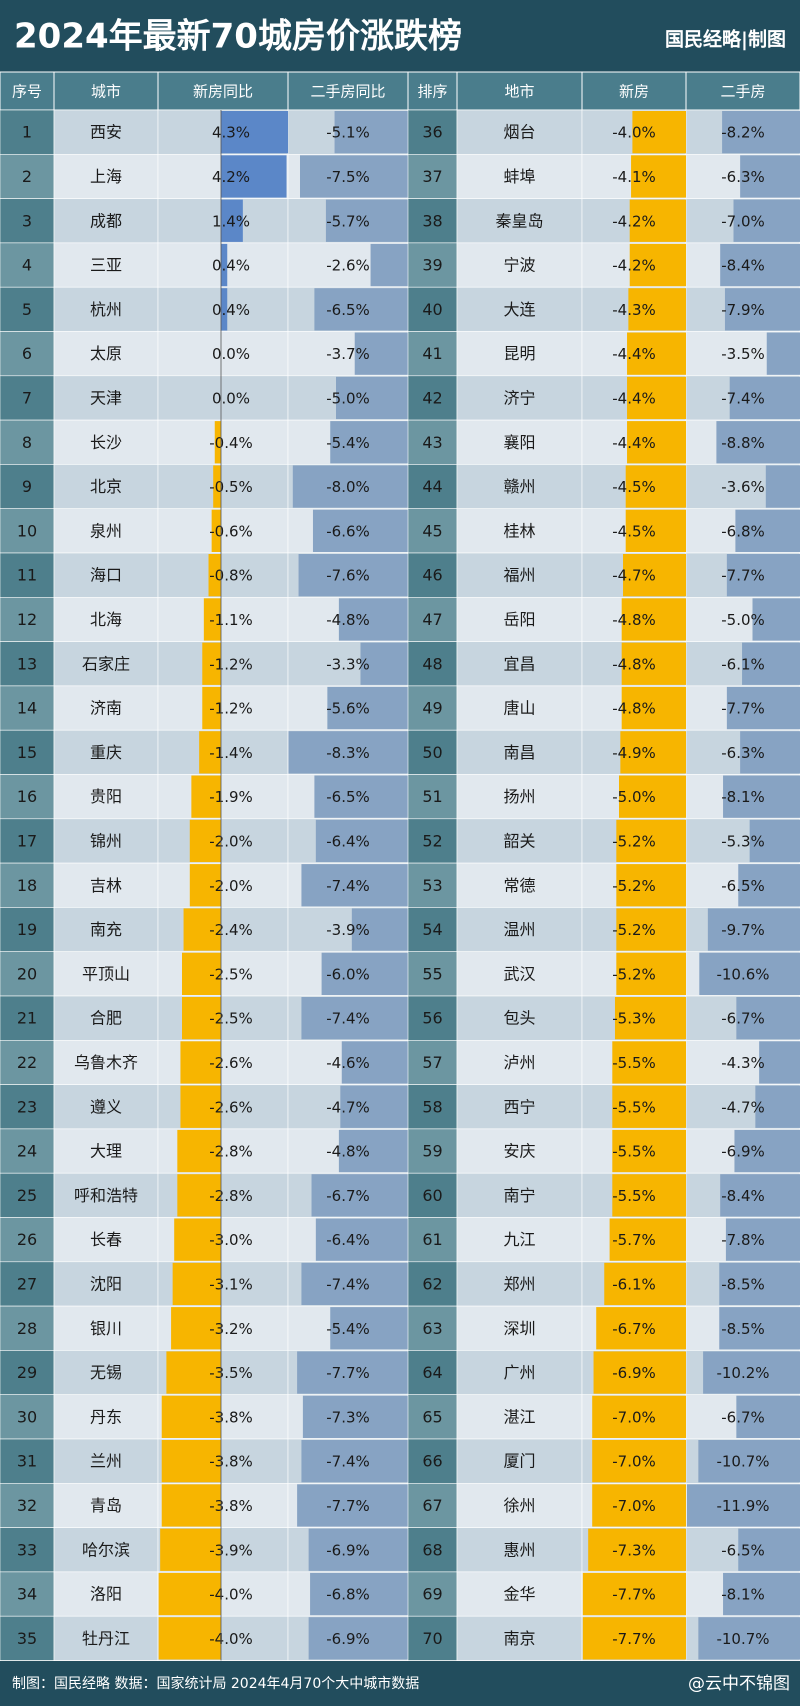 This screenshot has width=800, height=1706. What do you see at coordinates (27, 1283) in the screenshot?
I see `rank: 27` at bounding box center [27, 1283].